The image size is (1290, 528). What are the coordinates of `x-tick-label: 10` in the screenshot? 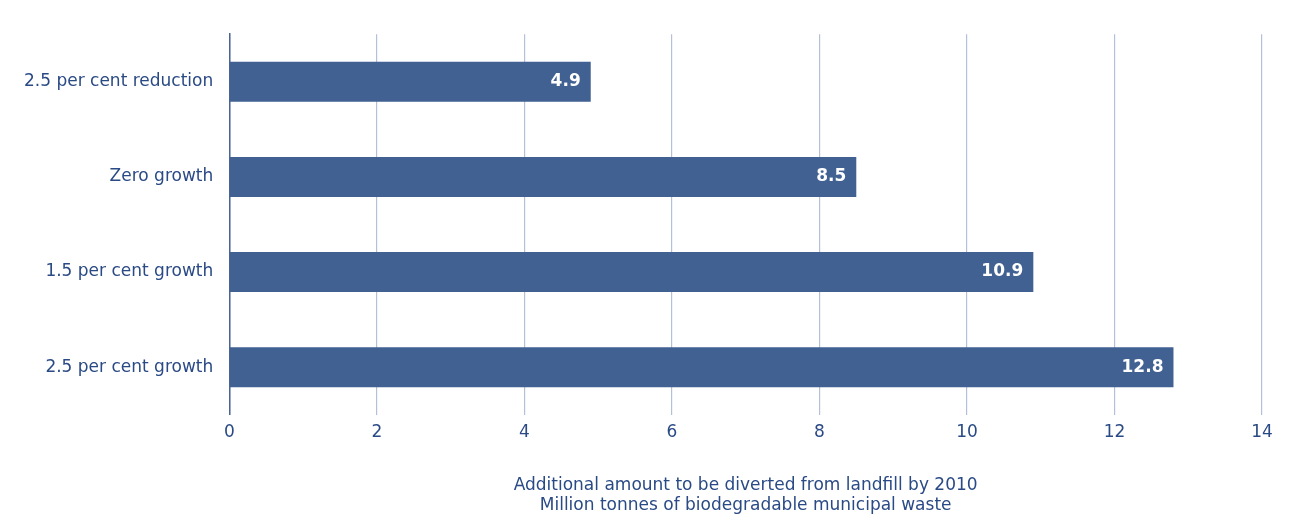 It's located at (967, 431).